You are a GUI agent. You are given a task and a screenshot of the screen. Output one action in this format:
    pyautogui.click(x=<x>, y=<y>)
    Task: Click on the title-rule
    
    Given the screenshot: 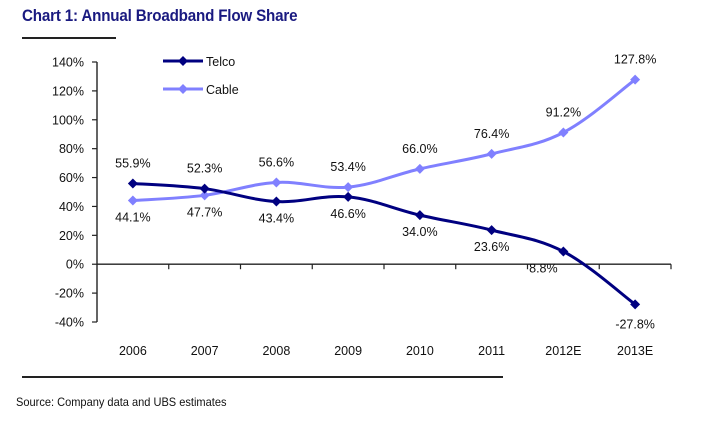 What is the action you would take?
    pyautogui.click(x=69, y=38)
    